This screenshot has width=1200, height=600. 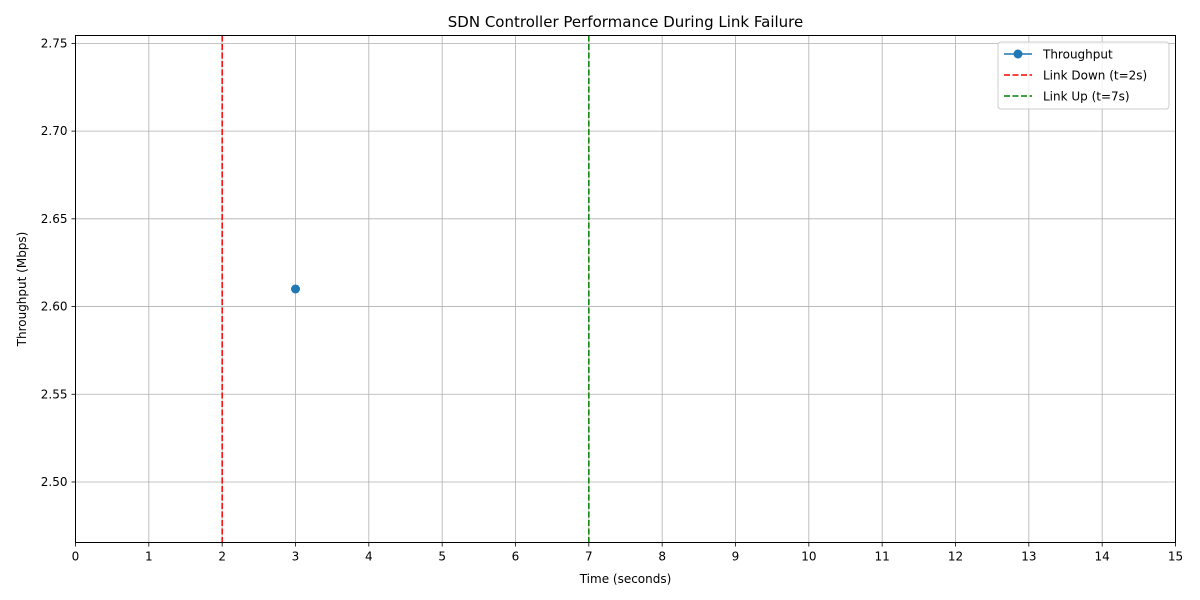 I want to click on x-tick-label: 5, so click(x=442, y=557).